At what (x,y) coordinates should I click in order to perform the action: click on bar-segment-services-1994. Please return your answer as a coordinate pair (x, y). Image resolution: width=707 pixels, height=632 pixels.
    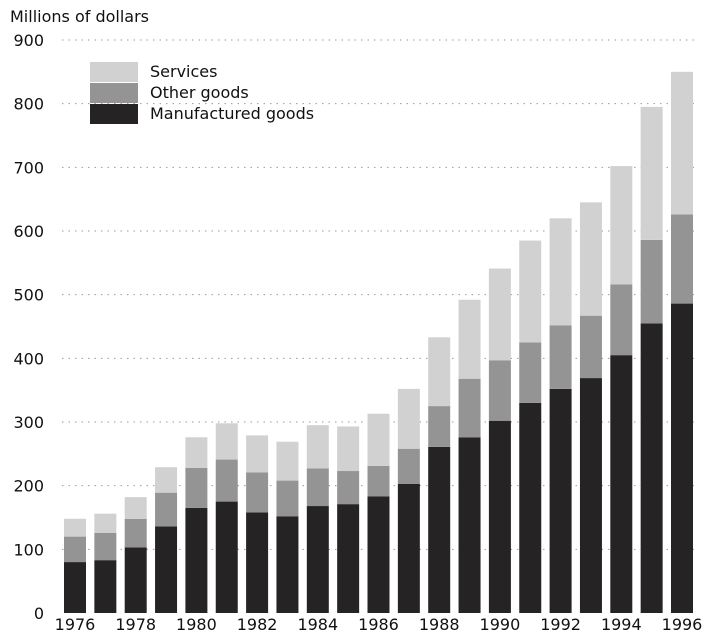
    Looking at the image, I should click on (621, 225).